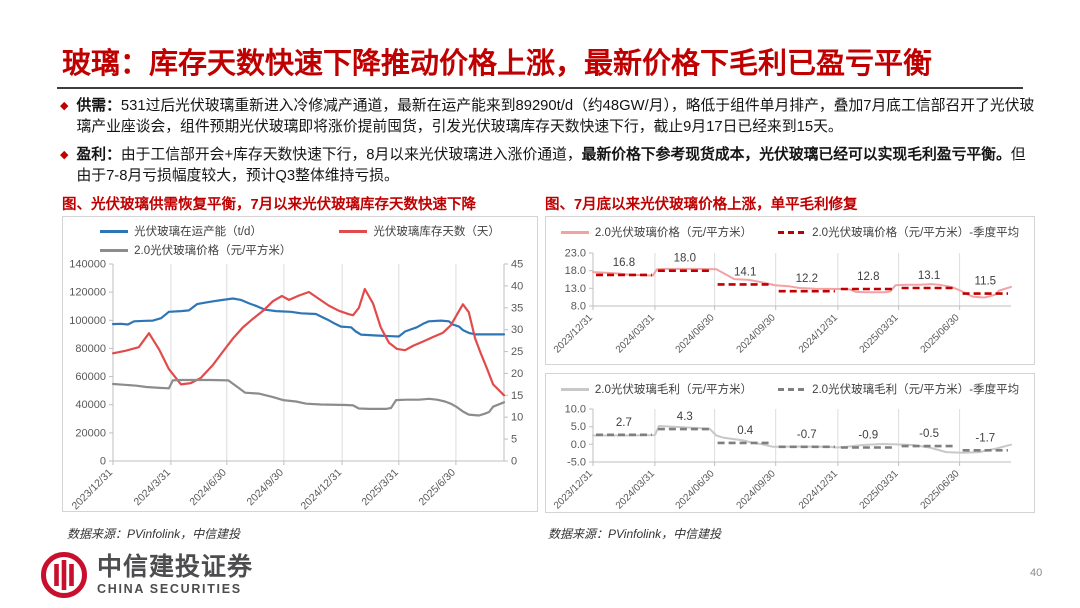 This screenshot has height=608, width=1080. Describe the element at coordinates (517, 396) in the screenshot. I see `svg-text: 15` at that location.